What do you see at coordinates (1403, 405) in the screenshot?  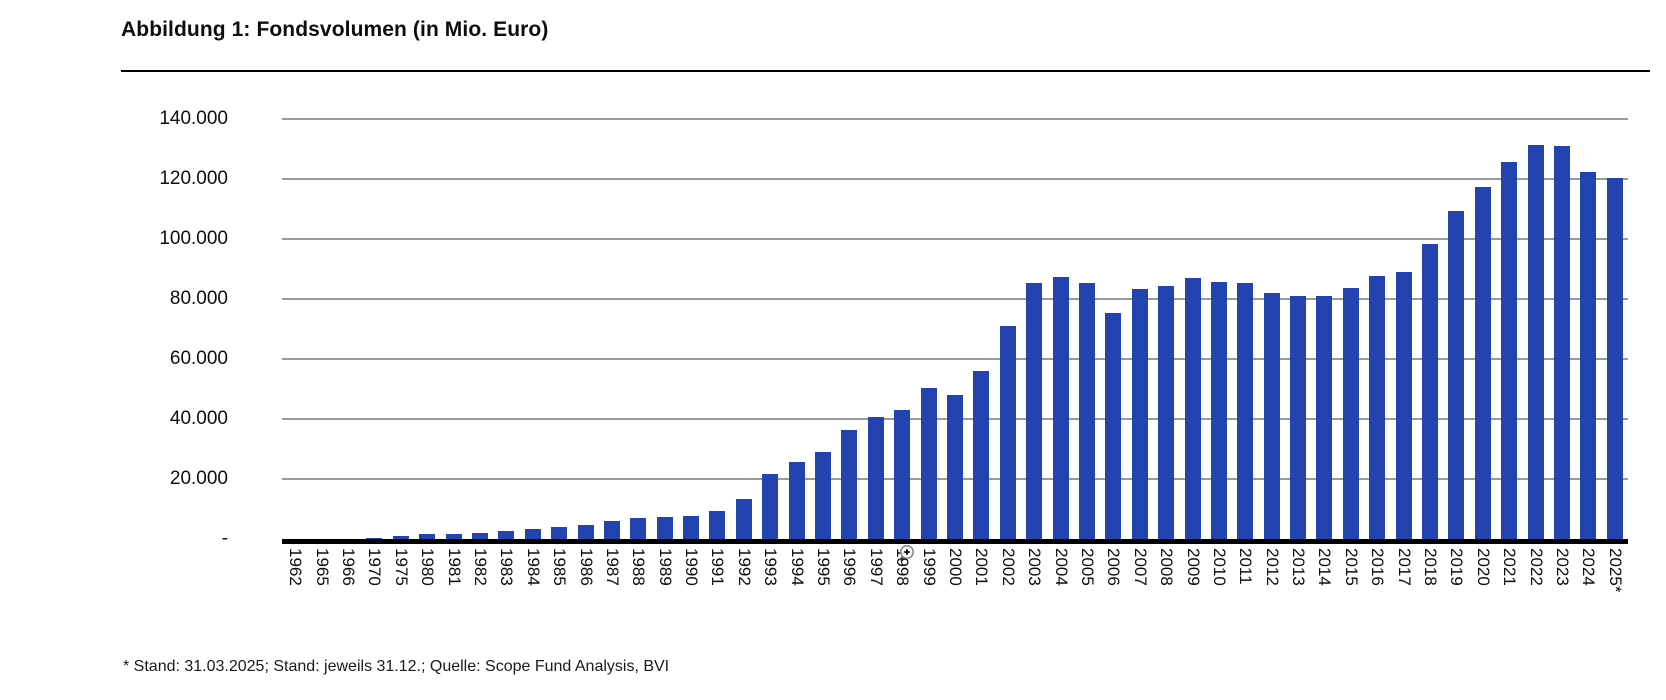 I see `bar-2017` at bounding box center [1403, 405].